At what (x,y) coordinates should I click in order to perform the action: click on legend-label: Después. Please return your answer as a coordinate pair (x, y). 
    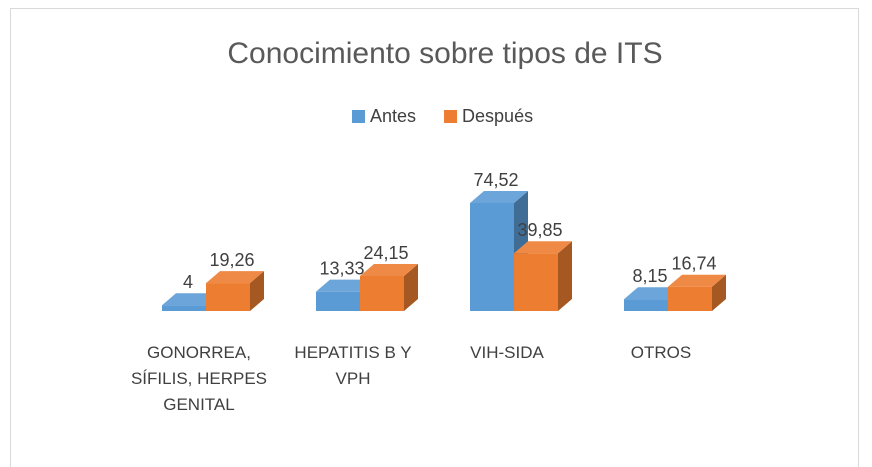
    Looking at the image, I should click on (497, 116).